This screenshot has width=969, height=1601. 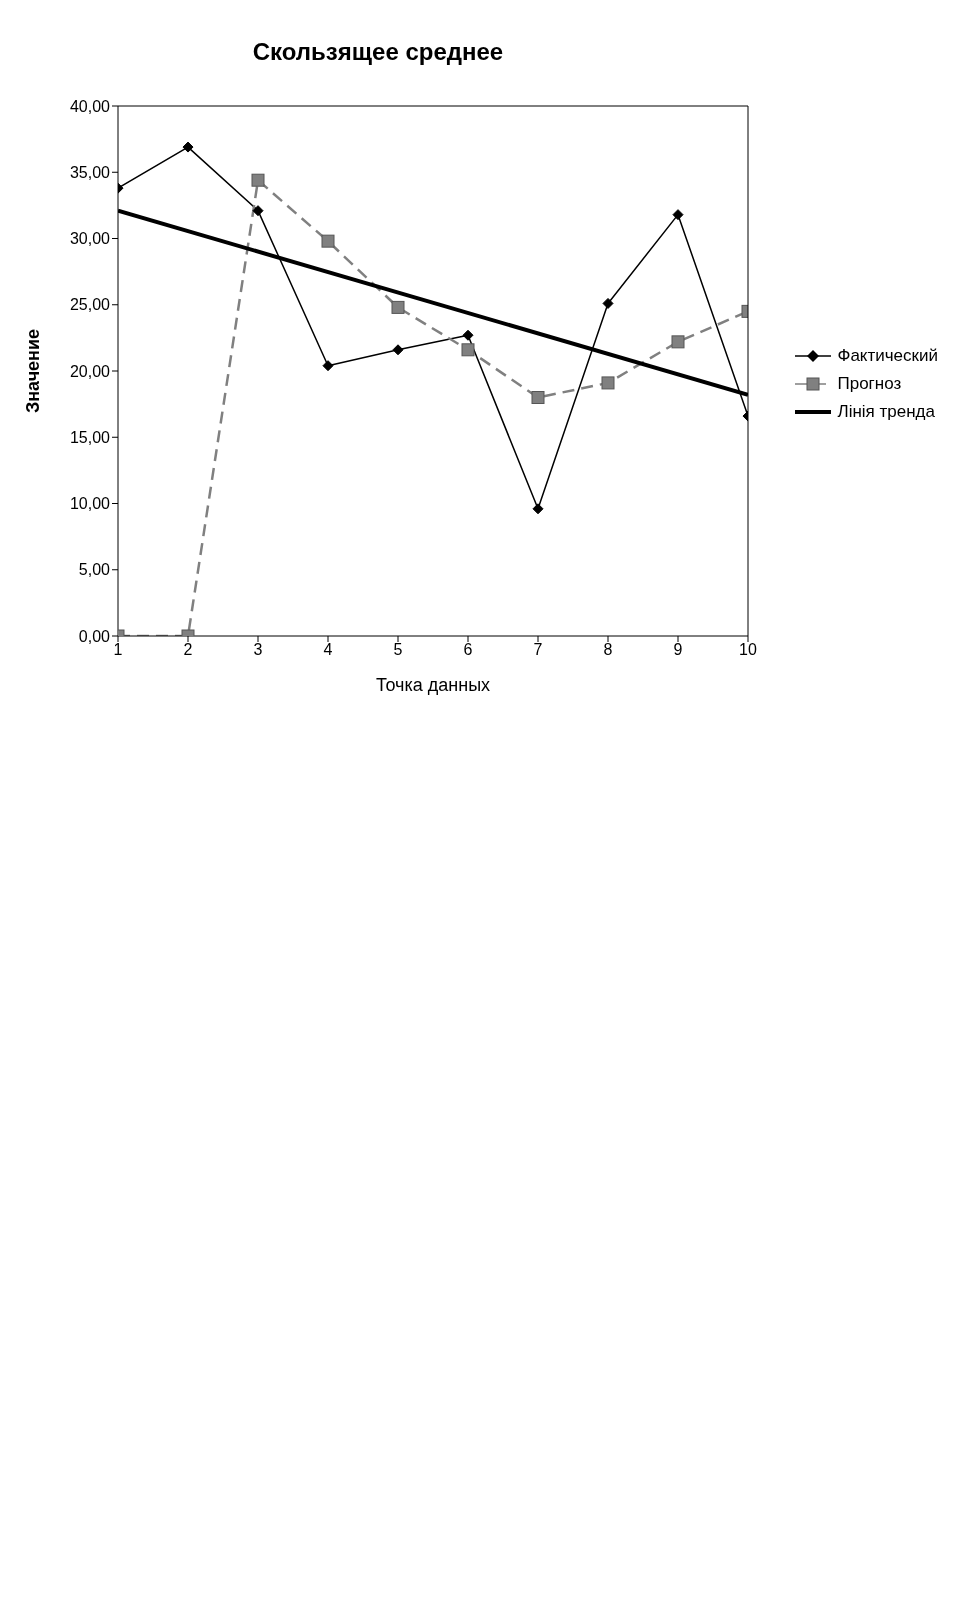 What do you see at coordinates (90, 172) in the screenshot?
I see `y-tick-label: 35,00` at bounding box center [90, 172].